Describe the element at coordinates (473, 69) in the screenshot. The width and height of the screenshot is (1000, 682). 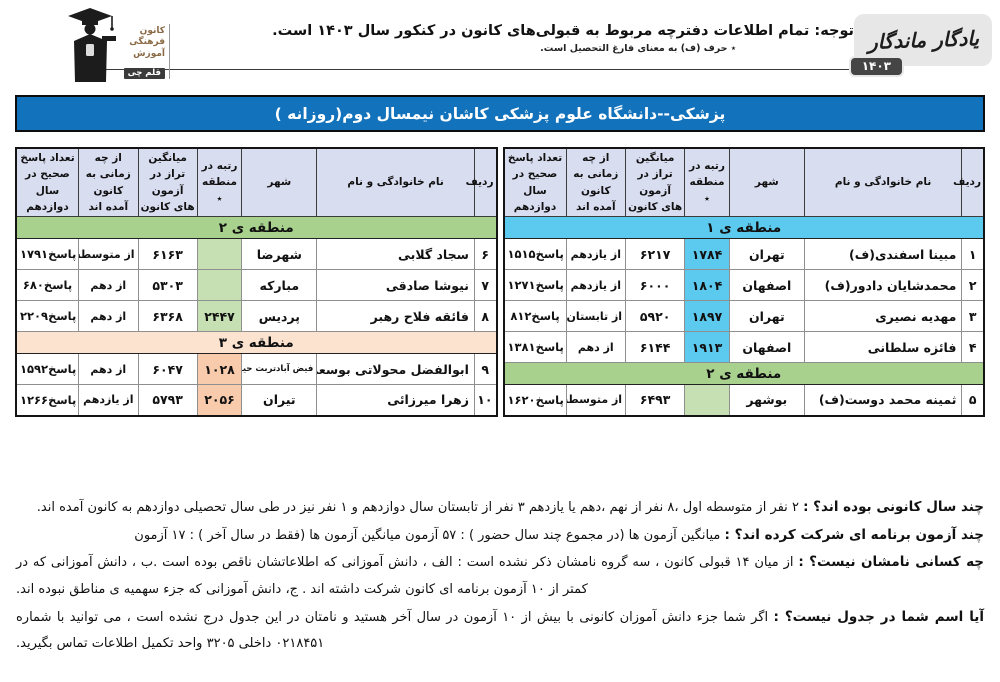
I see `header-divider-line` at that location.